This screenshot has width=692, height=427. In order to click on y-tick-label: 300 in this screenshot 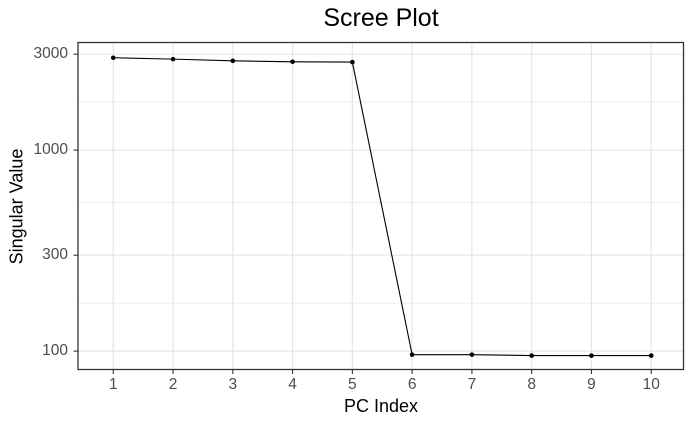, I will do `click(55, 255)`.